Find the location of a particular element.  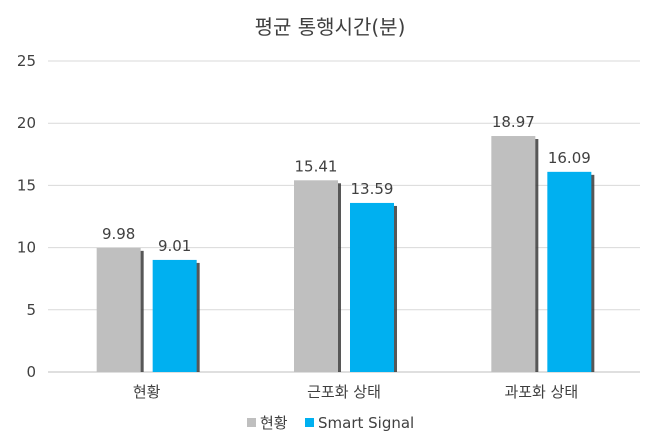

y-axis-ticks: 0 5 10 15 20 25 is located at coordinates (26, 216).